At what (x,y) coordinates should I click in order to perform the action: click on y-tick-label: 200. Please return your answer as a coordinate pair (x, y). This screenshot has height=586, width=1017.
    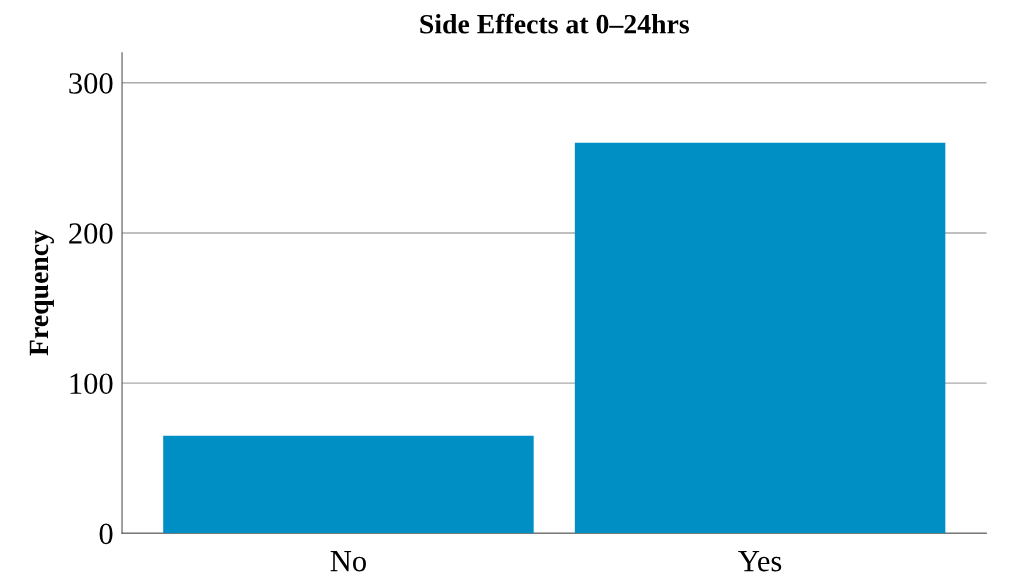
    Looking at the image, I should click on (91, 233).